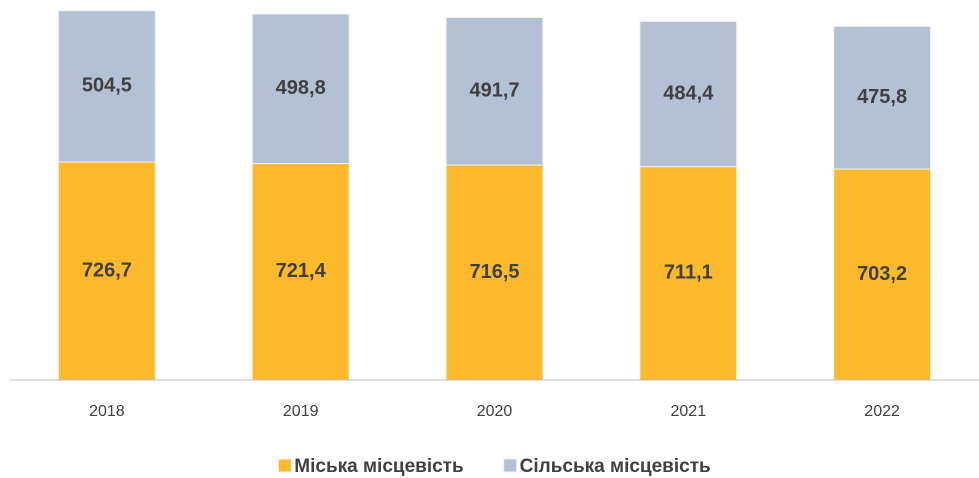  I want to click on x-tick-label: 2019, so click(301, 411).